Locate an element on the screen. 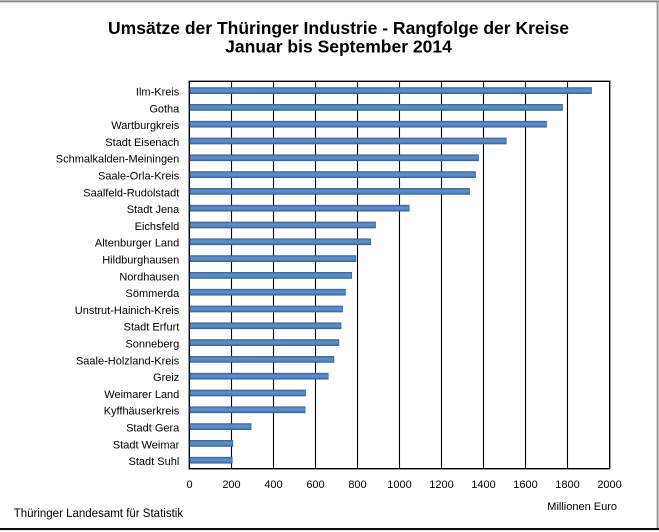 This screenshot has width=659, height=532. svg-text: Sonneberg is located at coordinates (152, 345).